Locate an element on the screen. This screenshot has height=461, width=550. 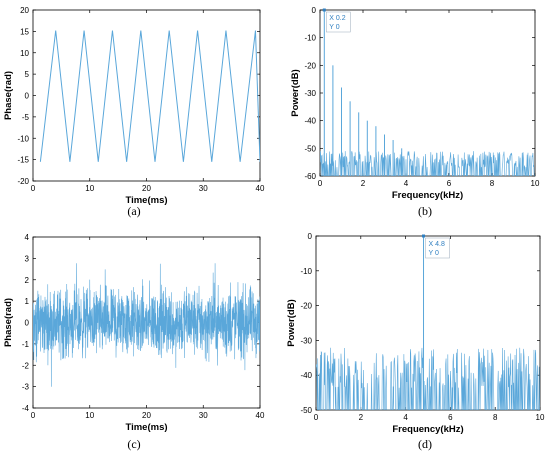
panel-caption: (b) is located at coordinates (425, 211).